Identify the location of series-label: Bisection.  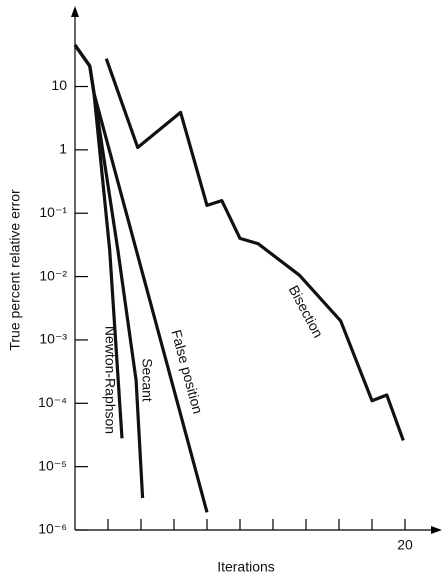
(306, 312).